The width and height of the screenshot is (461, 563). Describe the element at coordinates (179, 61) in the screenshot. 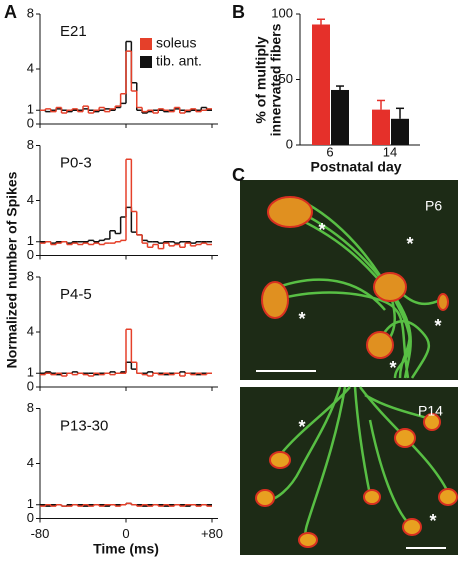

I see `legend-label: tib. ant.` at that location.